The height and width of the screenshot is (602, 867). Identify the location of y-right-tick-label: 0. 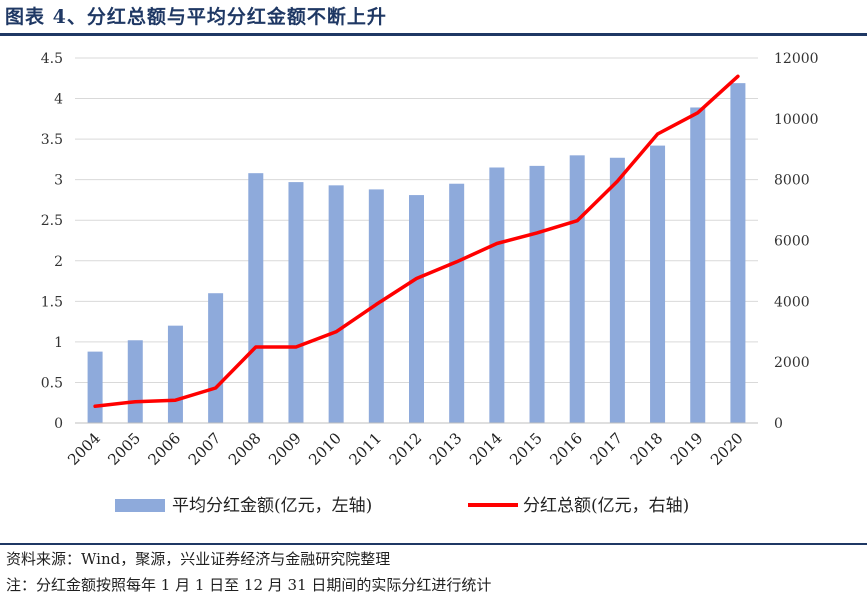
(778, 424).